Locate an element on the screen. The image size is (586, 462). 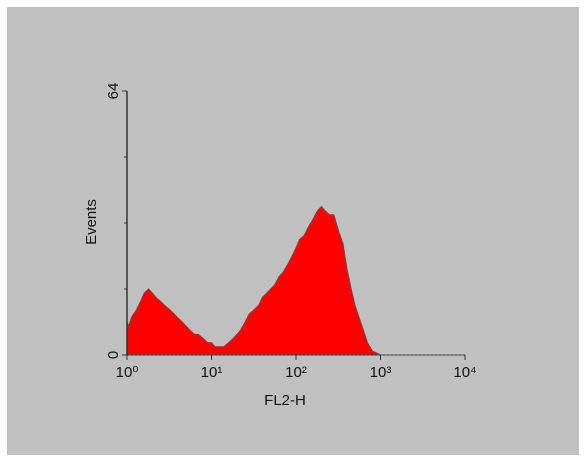
x-tick-label: 10¹ is located at coordinates (212, 372).